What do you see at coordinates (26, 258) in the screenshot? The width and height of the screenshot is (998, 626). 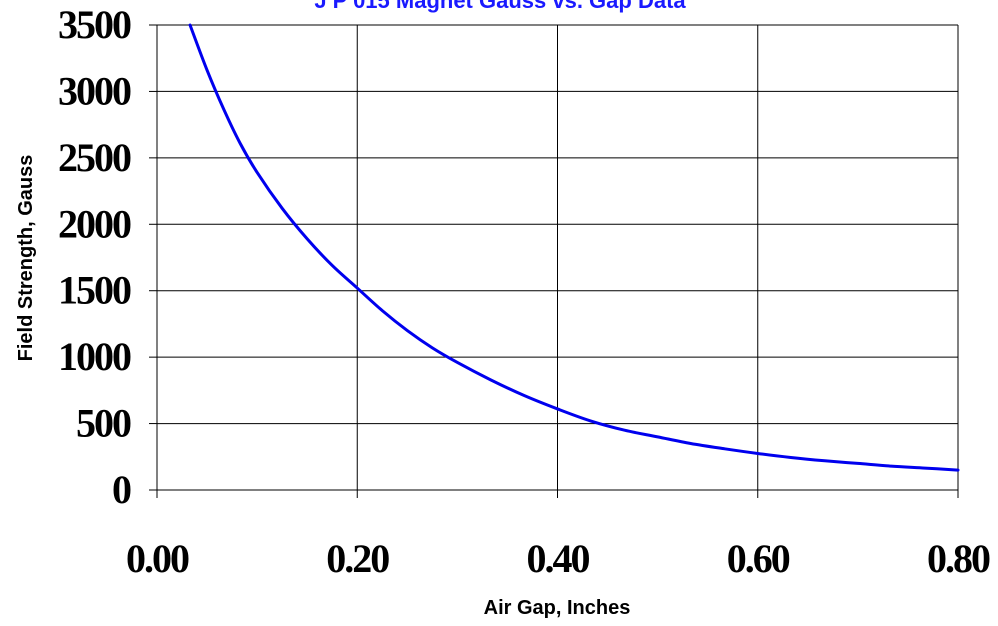 I see `y-axis-label: Field Strength, Gauss` at bounding box center [26, 258].